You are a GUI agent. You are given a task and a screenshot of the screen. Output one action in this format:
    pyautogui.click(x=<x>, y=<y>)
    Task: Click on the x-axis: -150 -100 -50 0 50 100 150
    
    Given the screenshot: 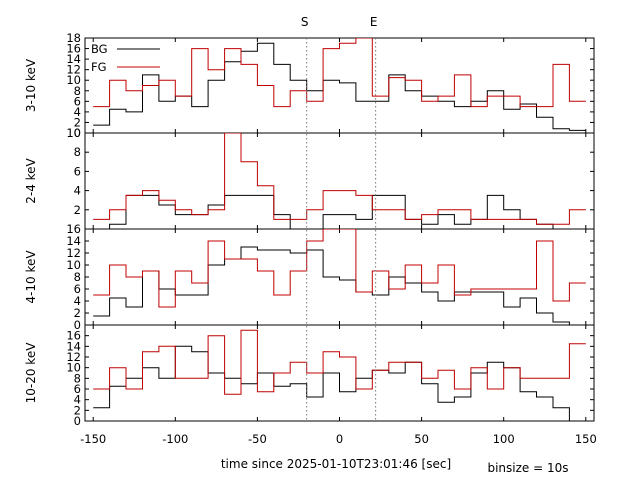 What is the action you would take?
    pyautogui.click(x=338, y=439)
    